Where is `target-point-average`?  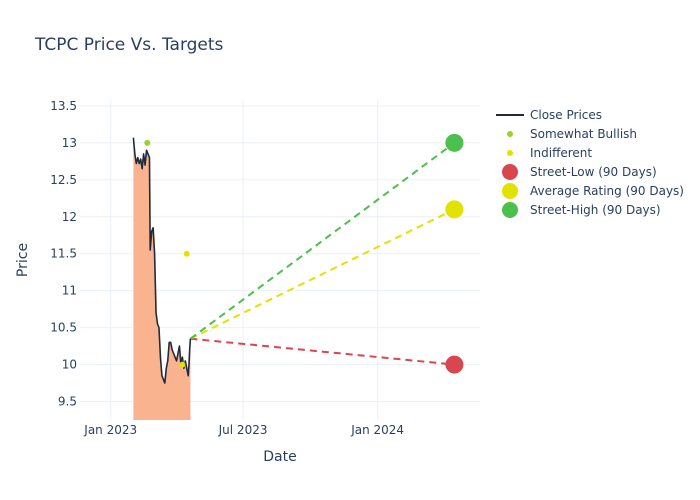
target-point-average is located at coordinates (454, 209).